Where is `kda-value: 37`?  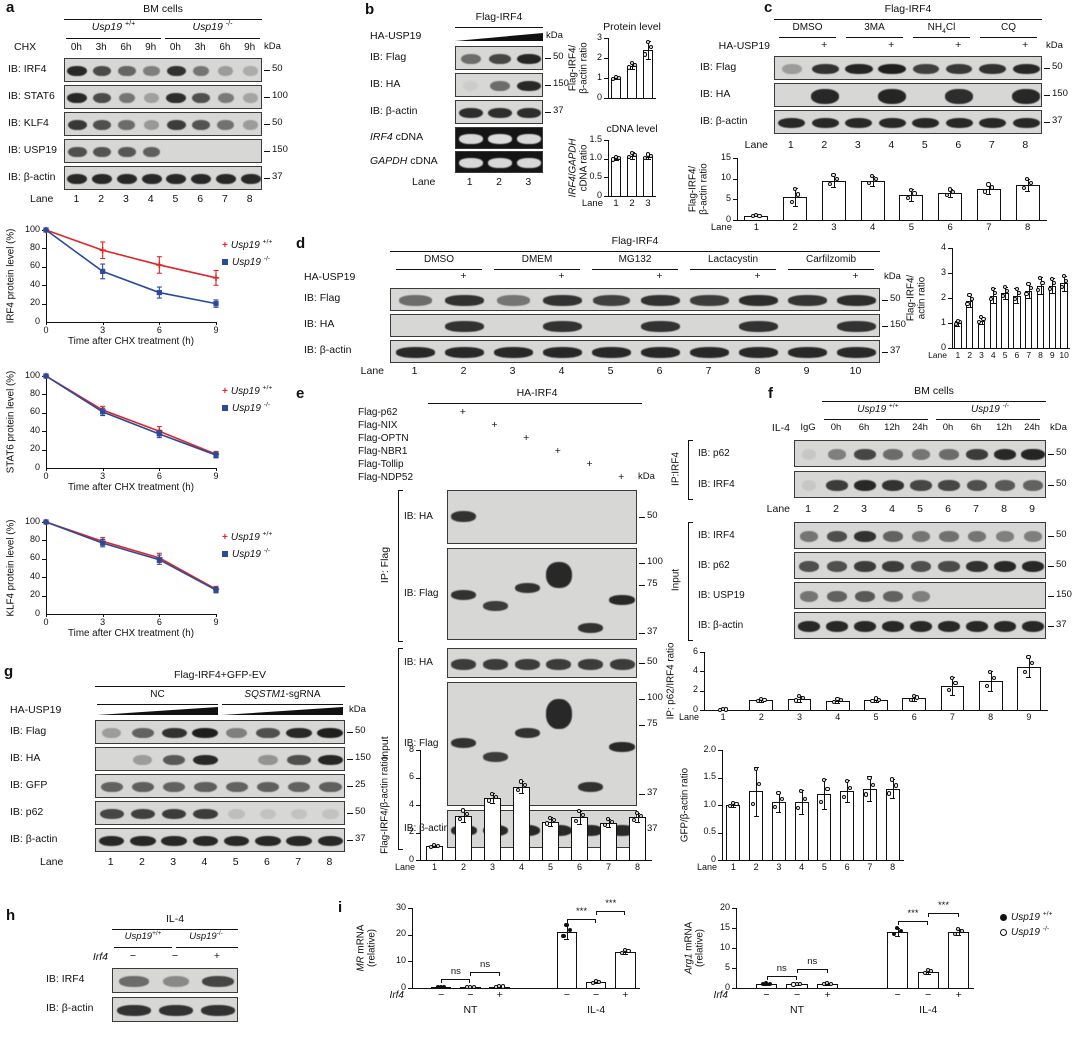
kda-value: 37 is located at coordinates (277, 176).